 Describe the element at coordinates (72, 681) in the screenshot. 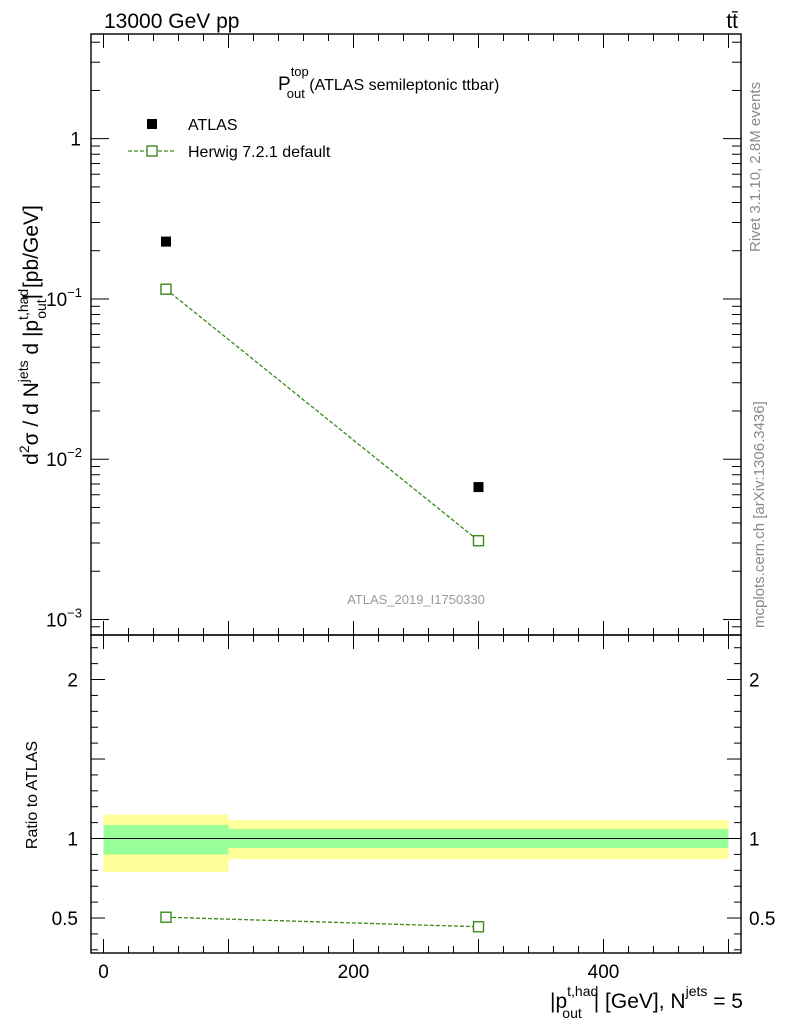

I see `ratio-y-tick-label-left: 2` at that location.